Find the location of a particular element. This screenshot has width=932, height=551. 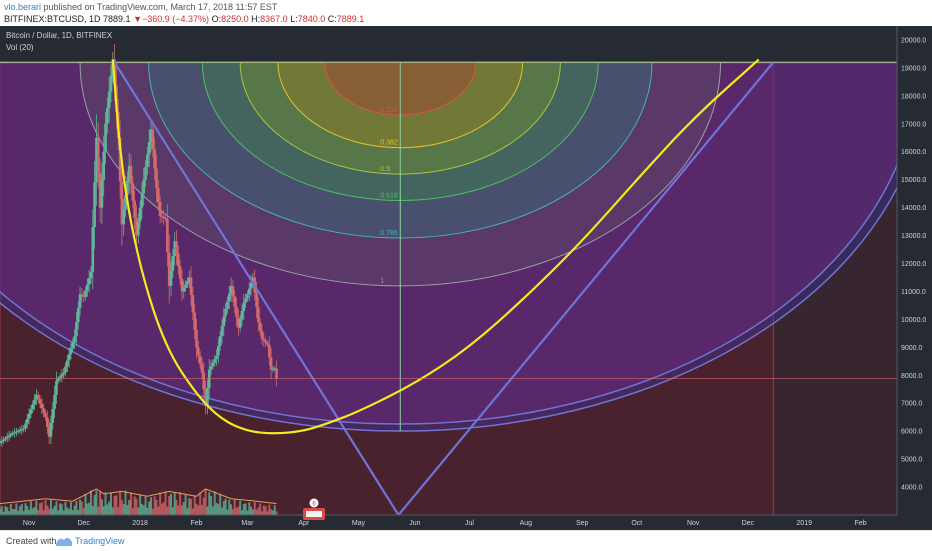

tradingview-brand: TradingView is located at coordinates (100, 541).